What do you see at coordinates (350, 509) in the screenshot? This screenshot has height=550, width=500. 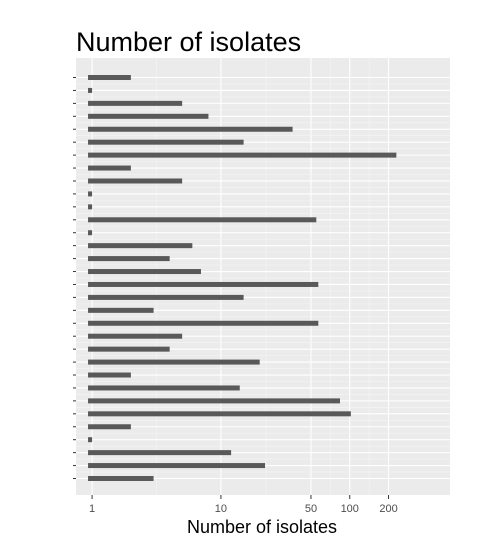 I see `x-tick-label: 100` at bounding box center [350, 509].